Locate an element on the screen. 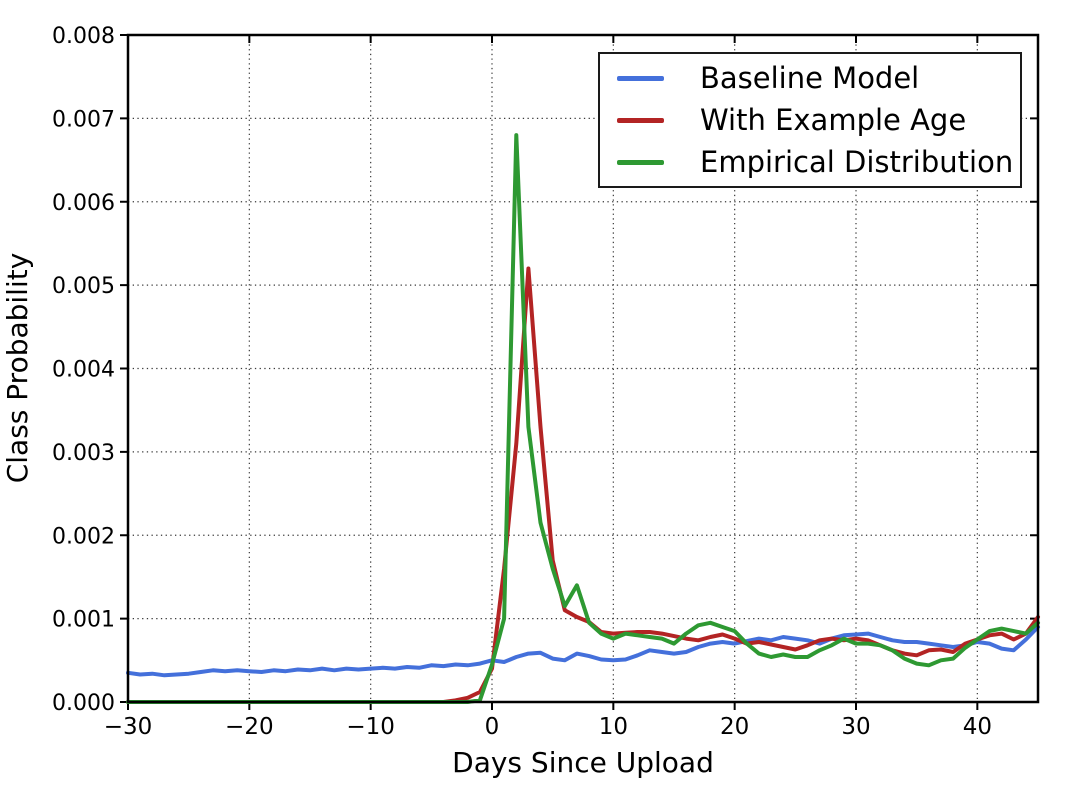 This screenshot has width=1080, height=793. legend-swatch-empirical-distribution is located at coordinates (640, 162).